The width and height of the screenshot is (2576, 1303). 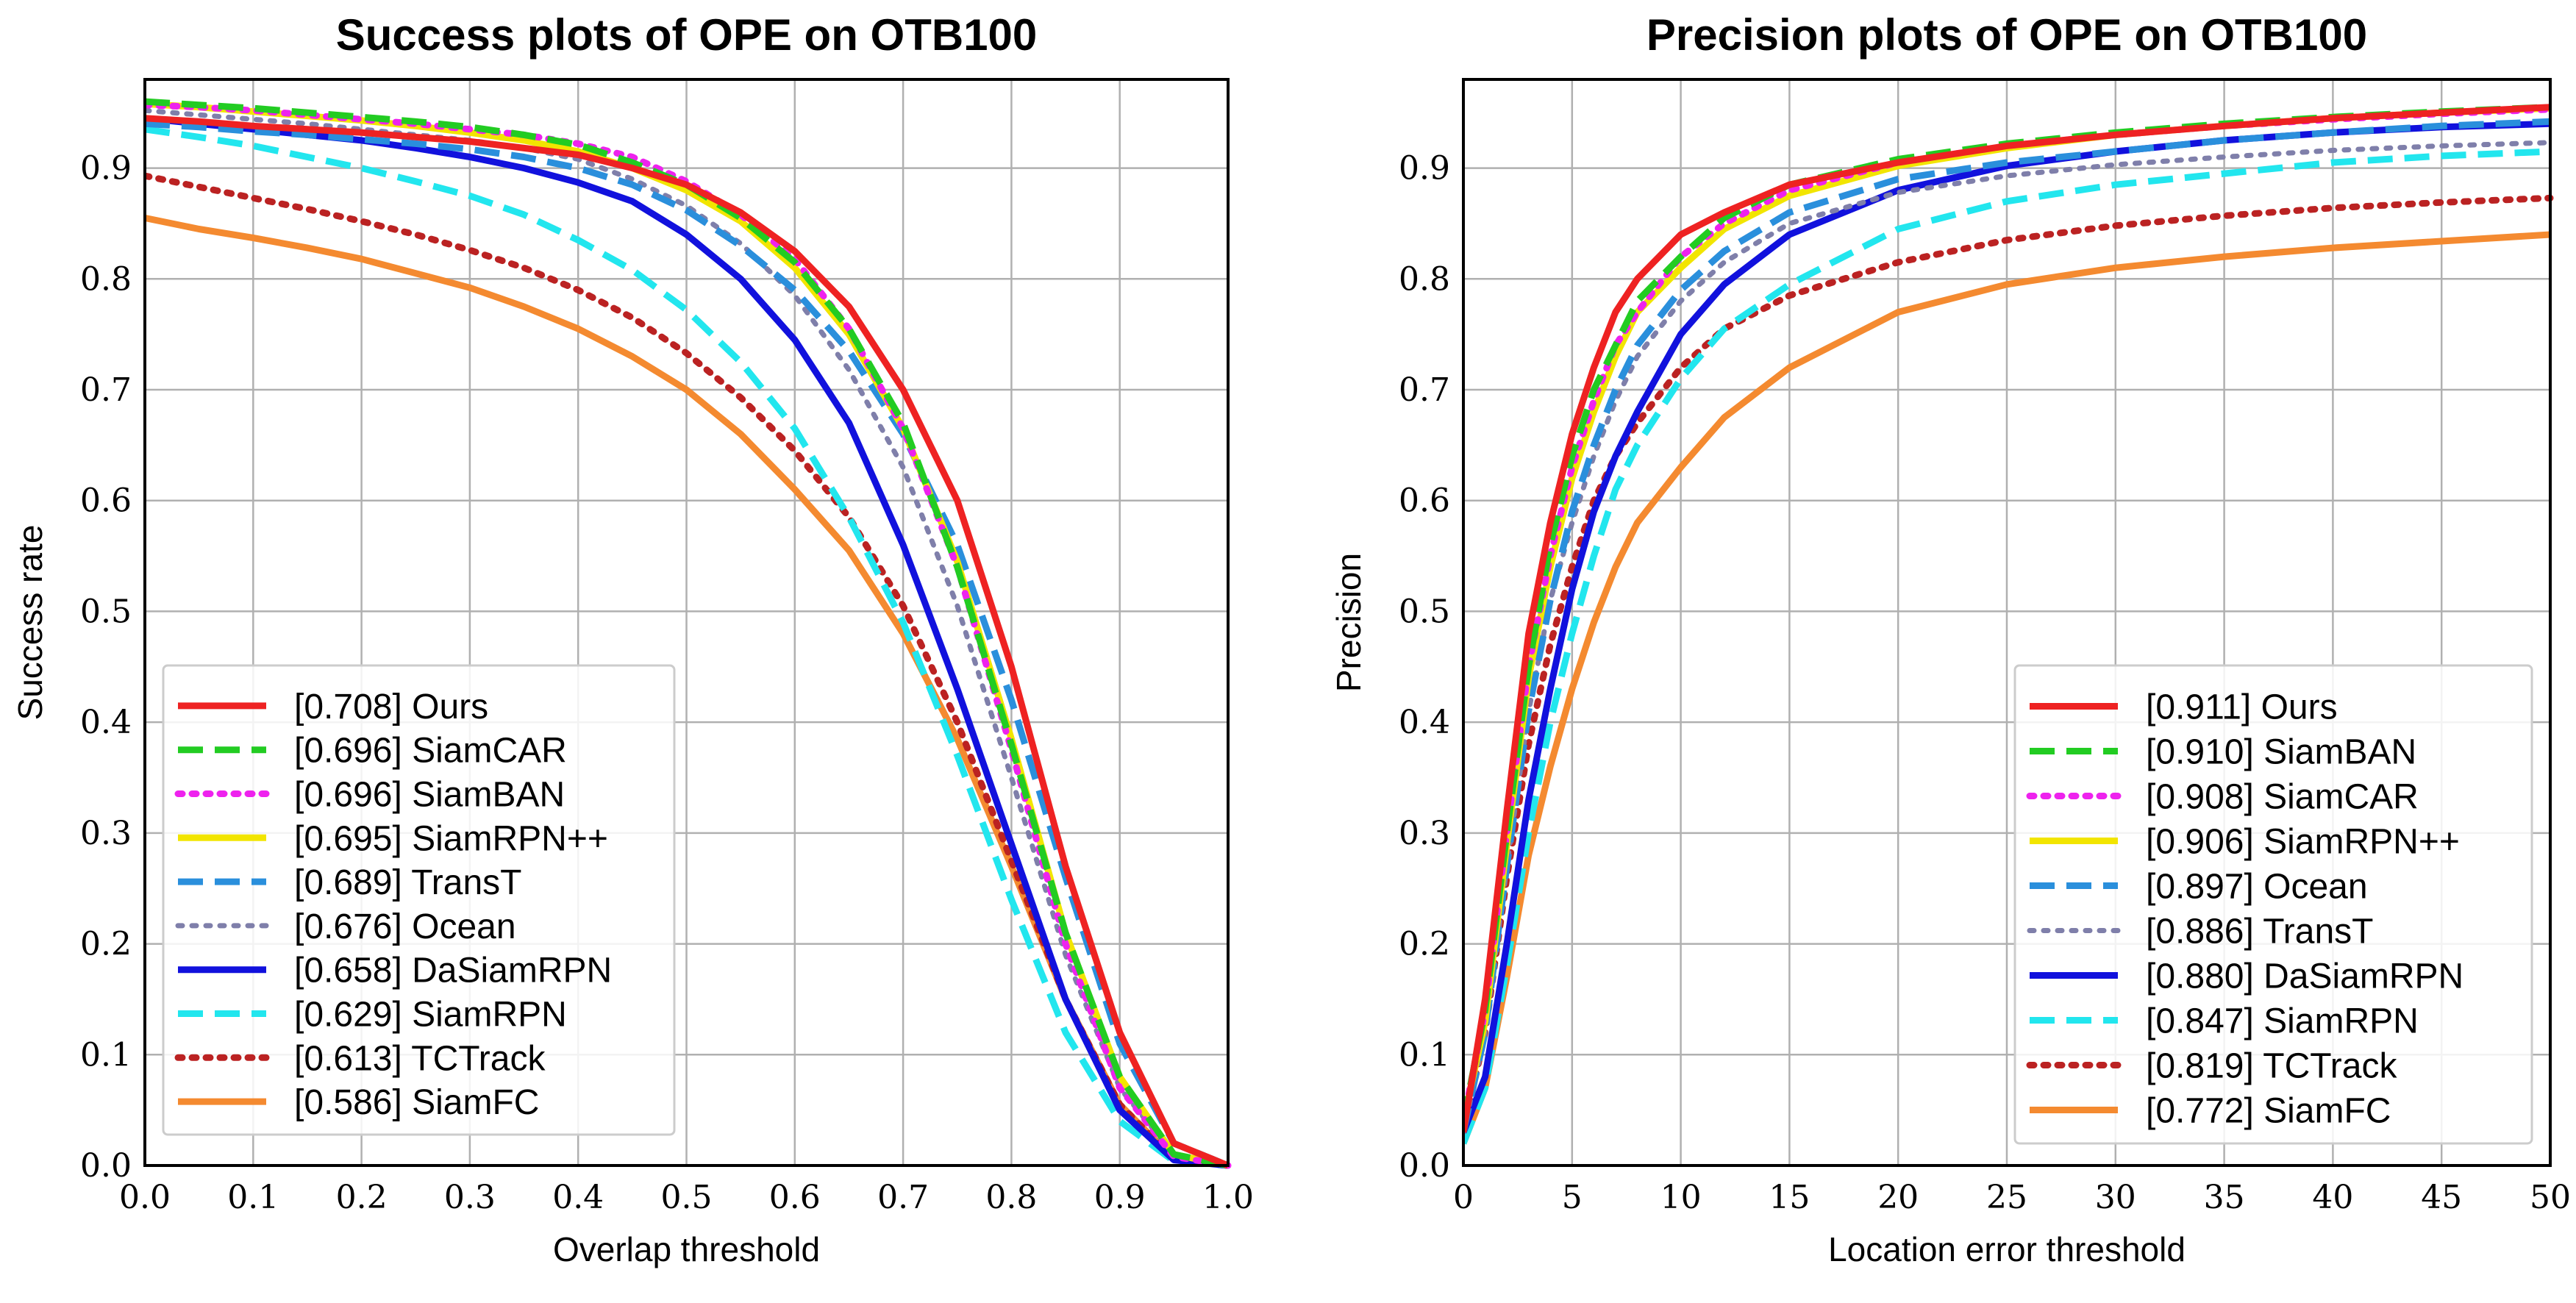 I want to click on legend-entry-label: [0.689] TransT, so click(x=408, y=882).